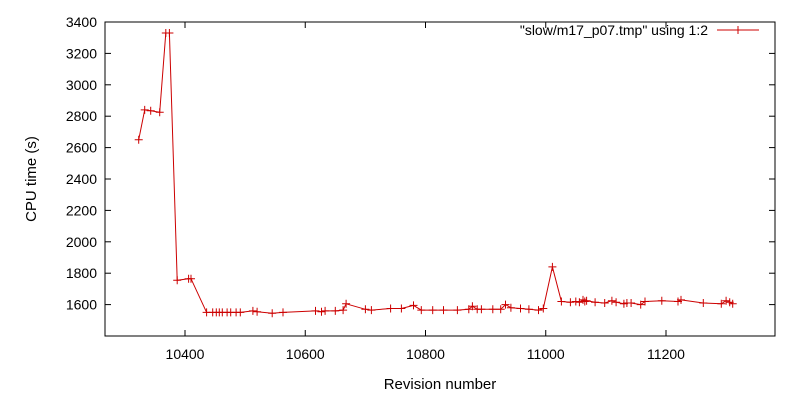  Describe the element at coordinates (81, 22) in the screenshot. I see `y-tick-label: 3400` at that location.